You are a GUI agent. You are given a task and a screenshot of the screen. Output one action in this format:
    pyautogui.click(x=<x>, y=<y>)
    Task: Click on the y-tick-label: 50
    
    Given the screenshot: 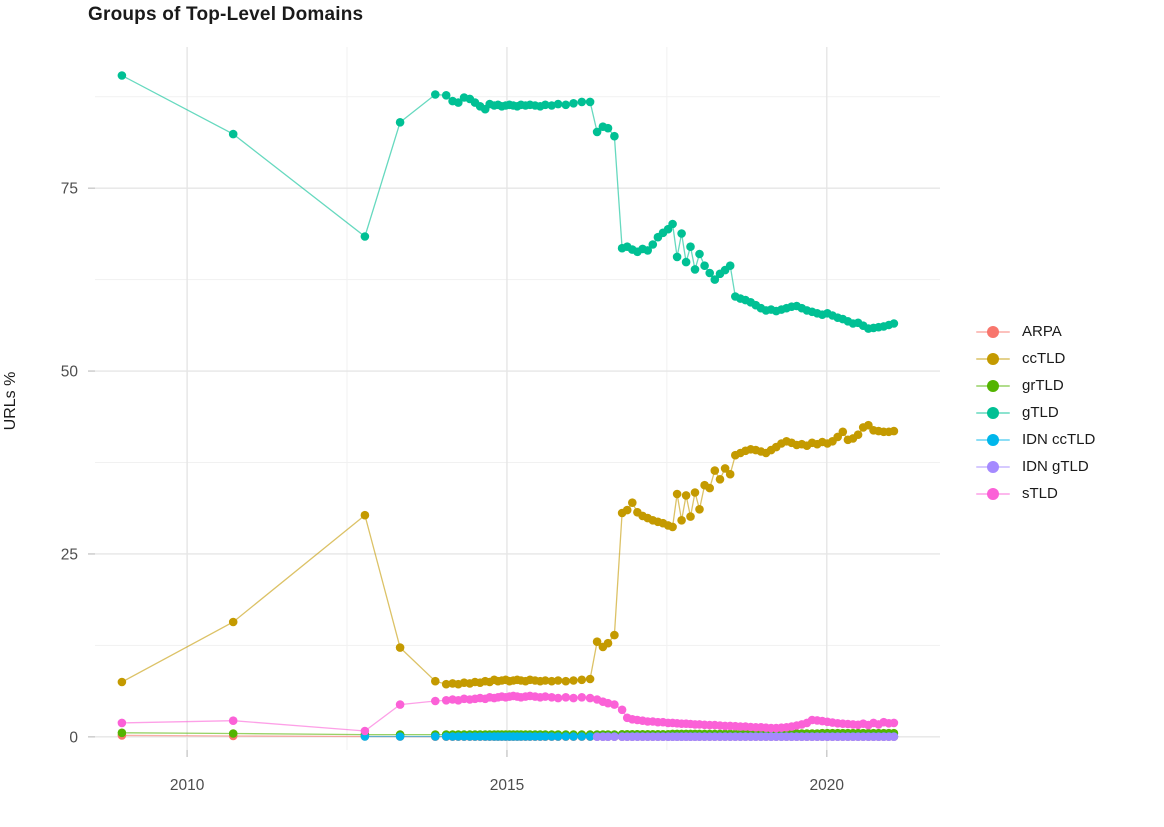 What is the action you would take?
    pyautogui.click(x=70, y=372)
    